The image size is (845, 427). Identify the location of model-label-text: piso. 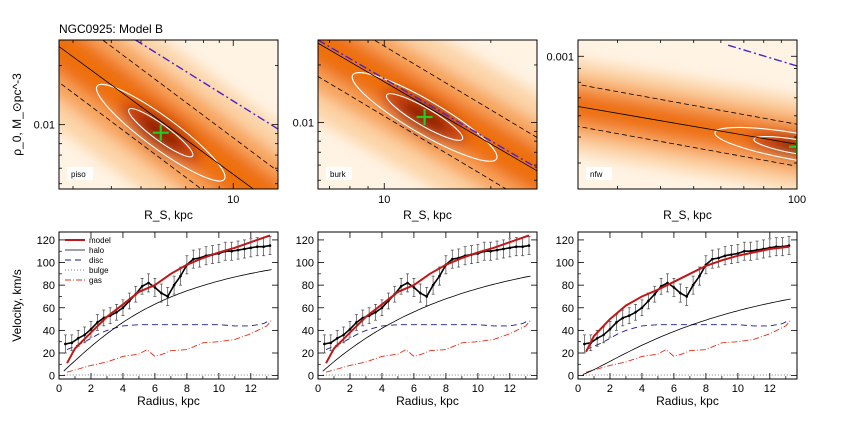
(78, 174).